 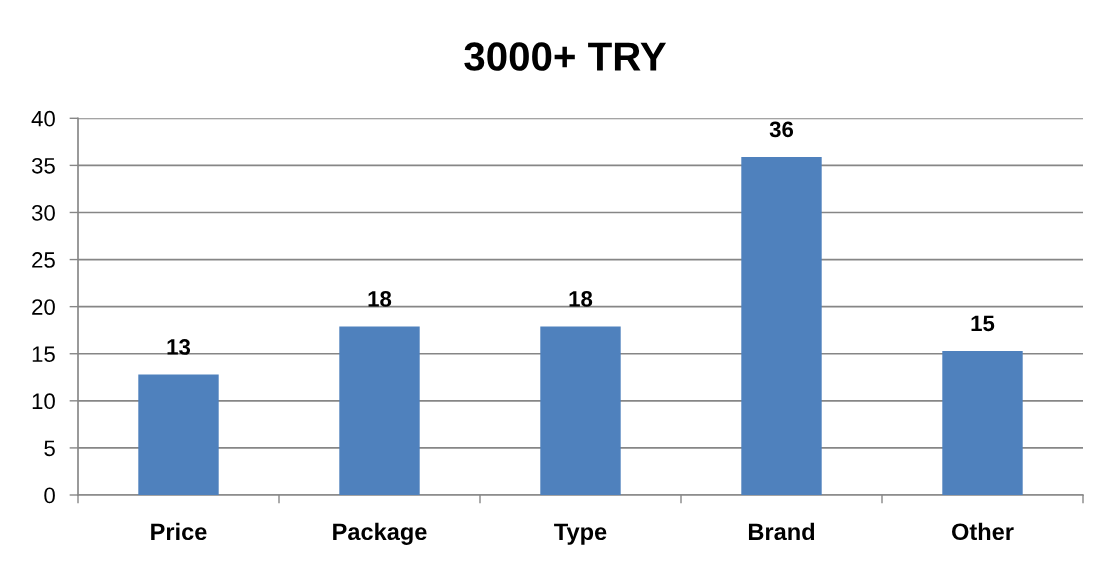 What do you see at coordinates (565, 56) in the screenshot?
I see `chart-title: 3000+ TRY` at bounding box center [565, 56].